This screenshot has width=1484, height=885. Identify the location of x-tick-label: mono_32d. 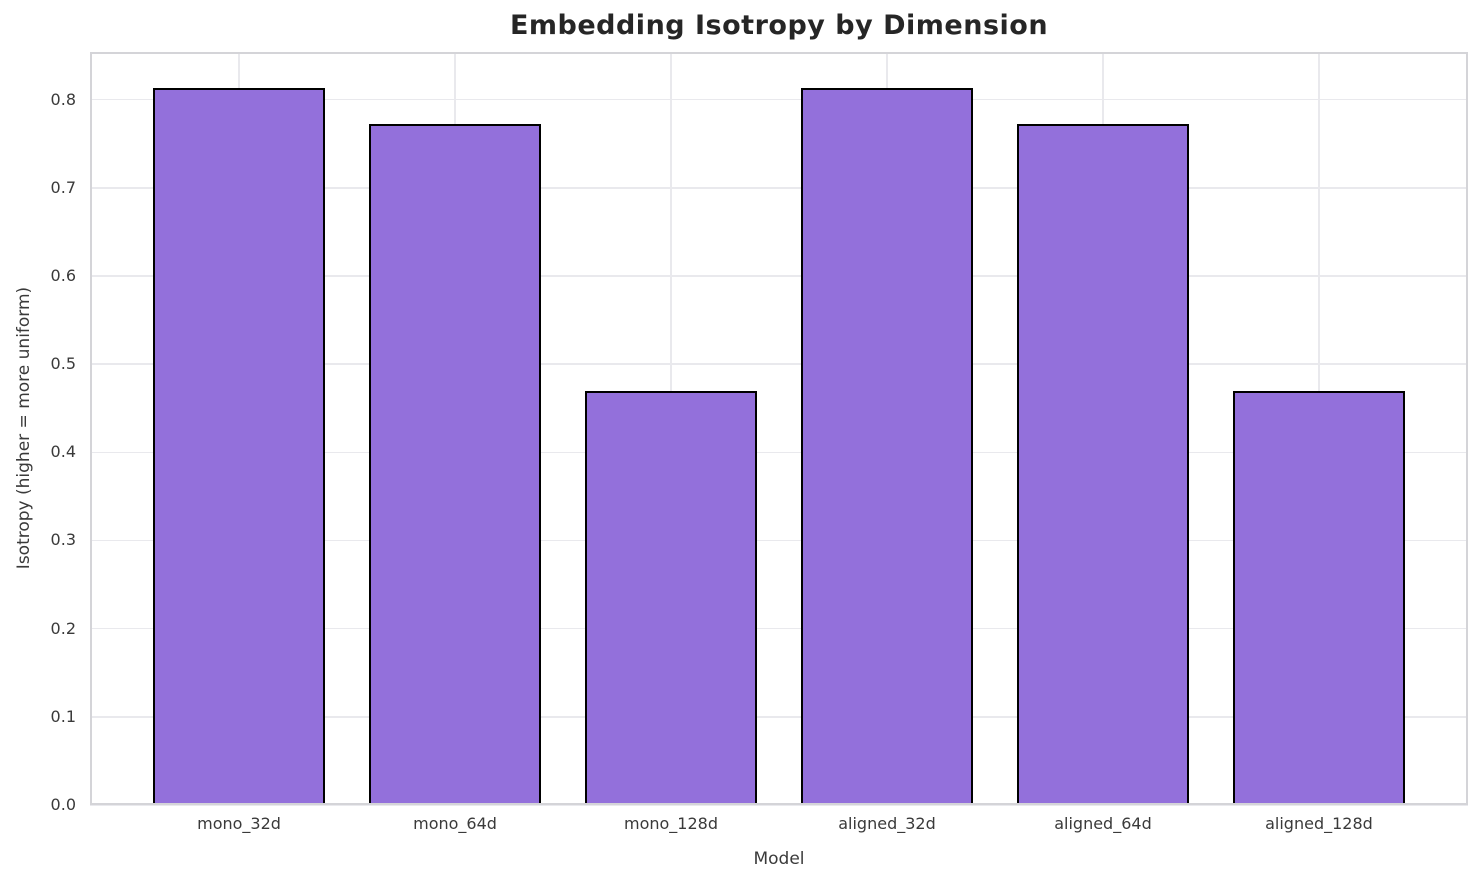
(239, 823).